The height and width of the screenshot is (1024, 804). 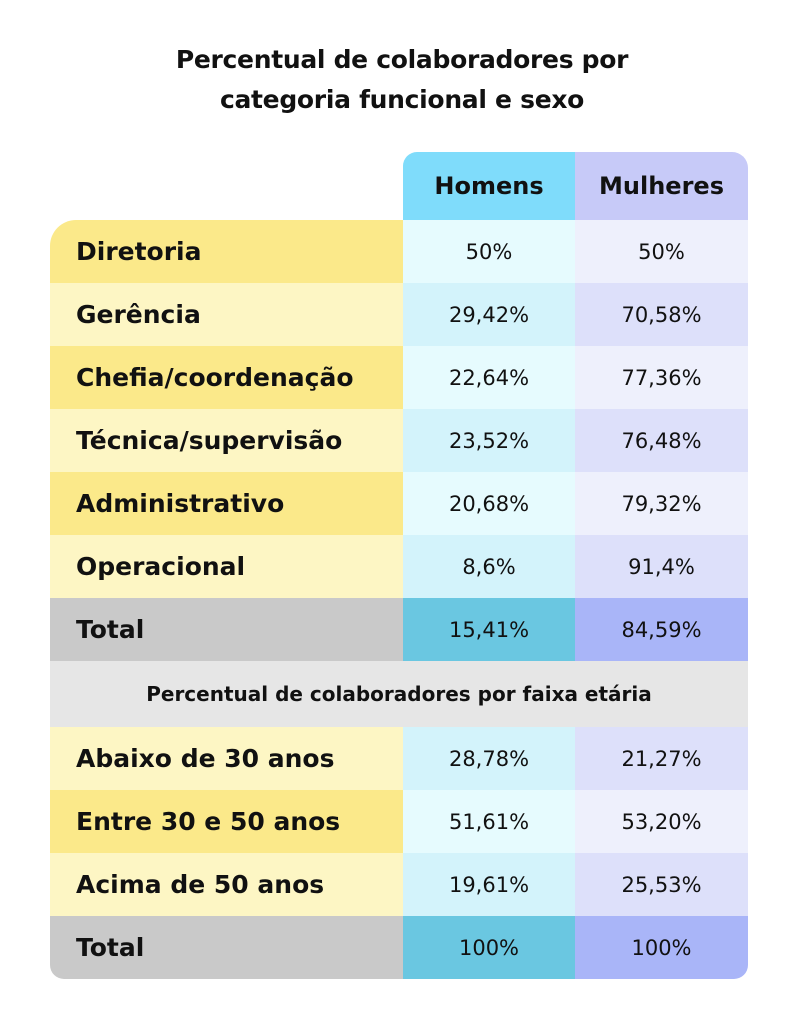 I want to click on row-label: Administrativo, so click(x=226, y=503).